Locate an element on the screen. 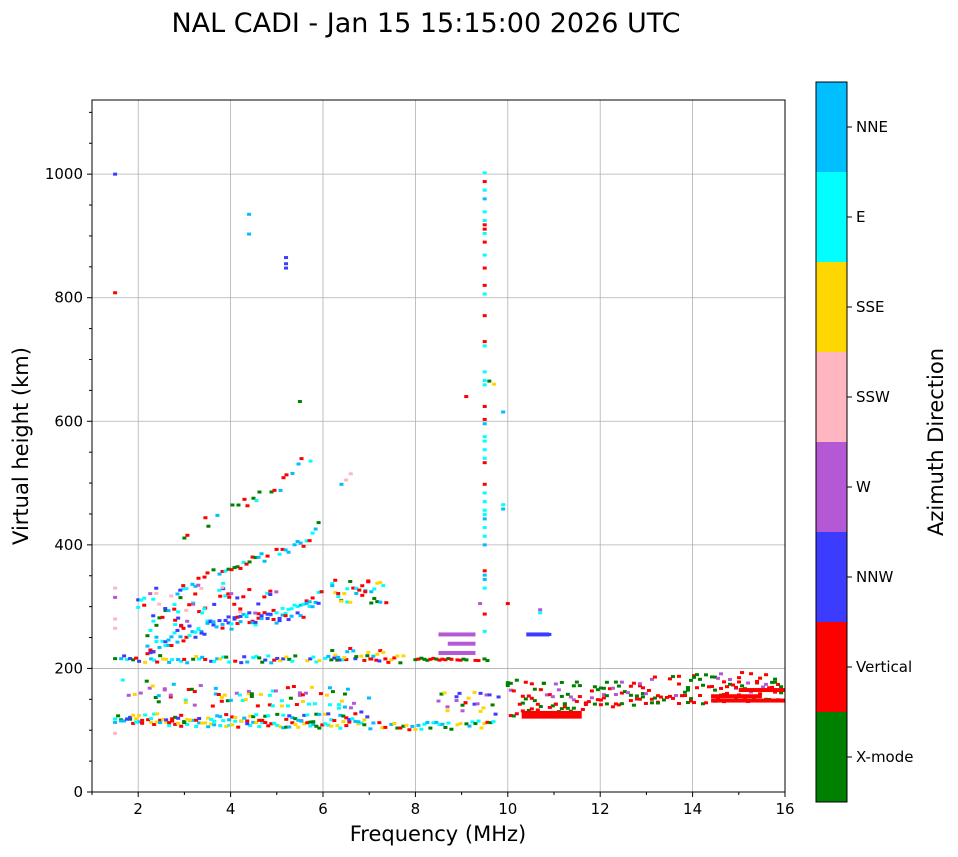 The image size is (958, 857). x-tick-label: 6 is located at coordinates (323, 809).